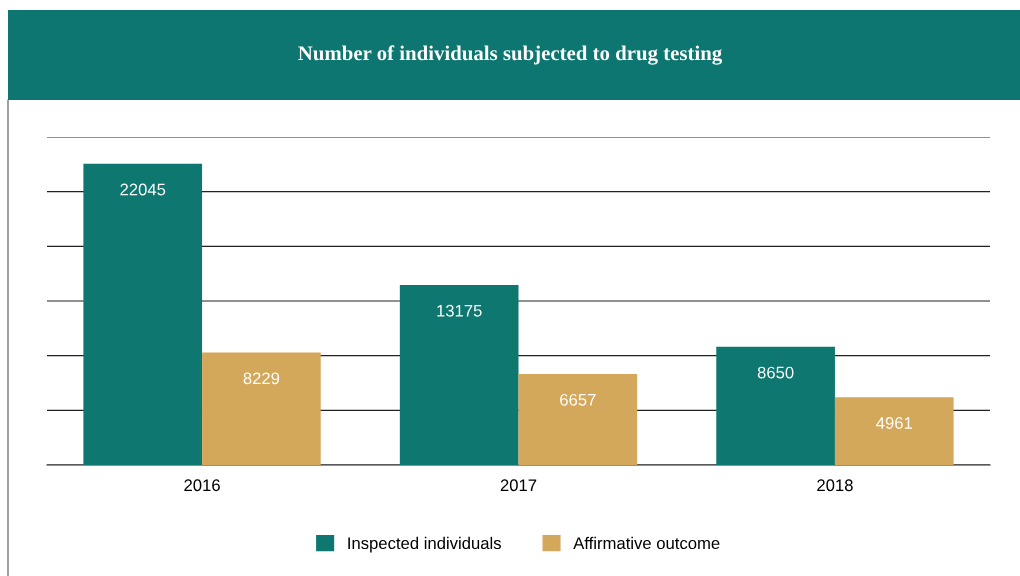 The width and height of the screenshot is (1020, 576). I want to click on data-label: 6657, so click(578, 399).